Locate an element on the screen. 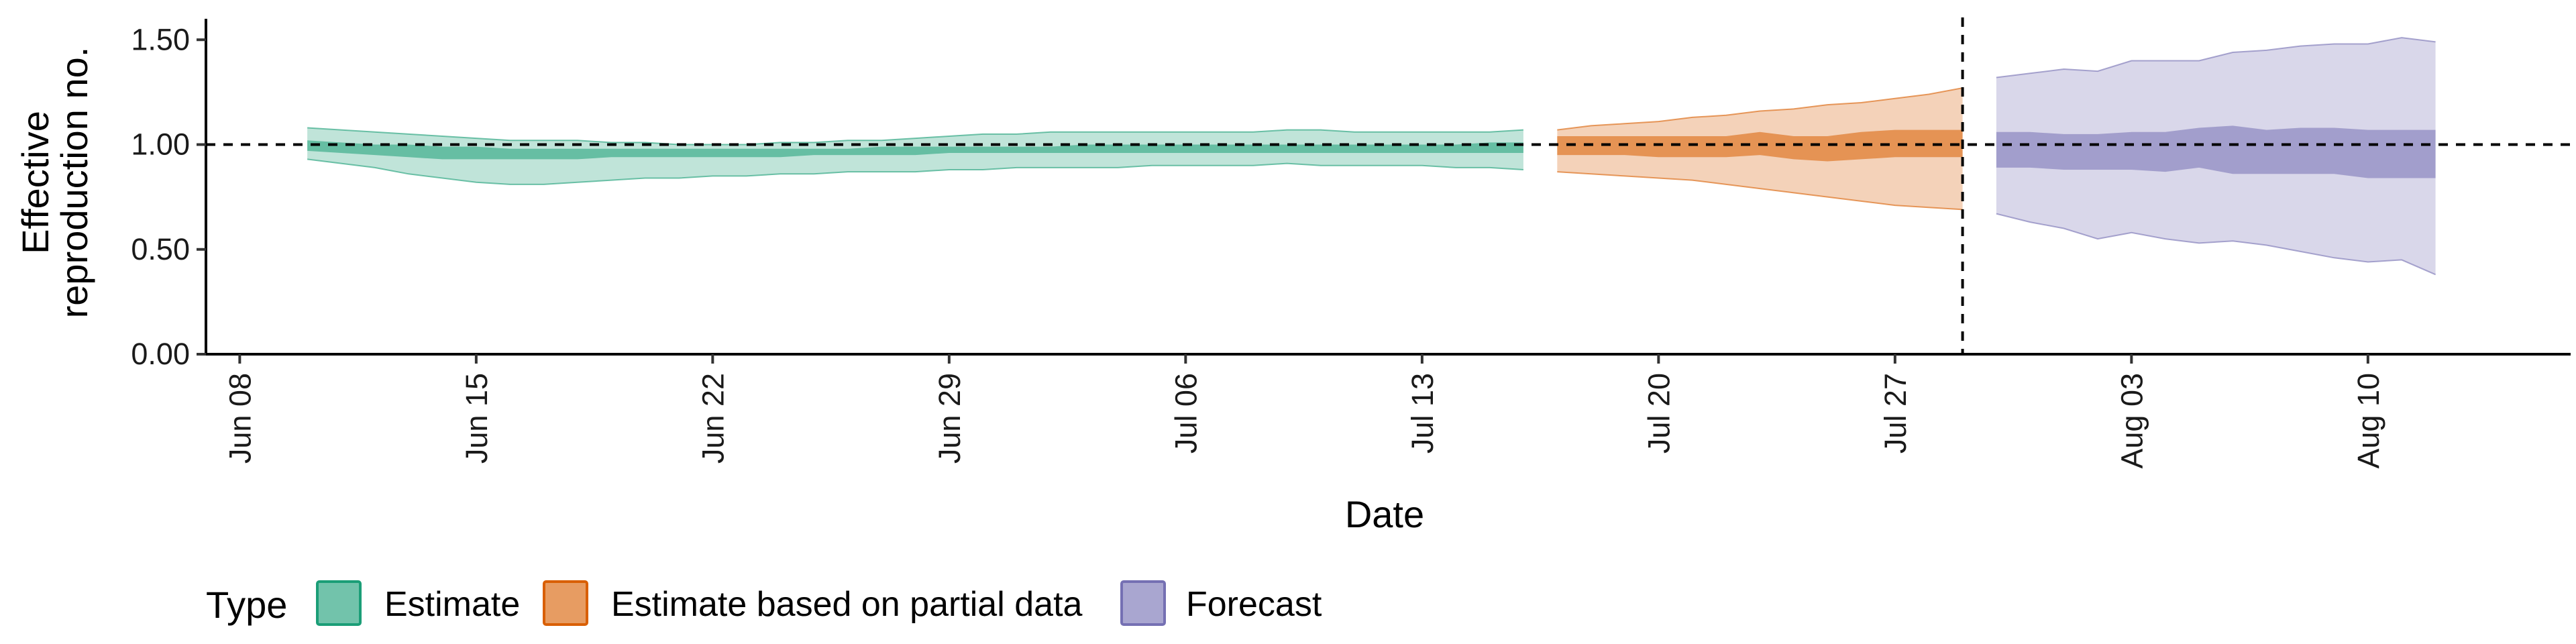 The image size is (2576, 644). x-tick-label: Jun 15 is located at coordinates (477, 418).